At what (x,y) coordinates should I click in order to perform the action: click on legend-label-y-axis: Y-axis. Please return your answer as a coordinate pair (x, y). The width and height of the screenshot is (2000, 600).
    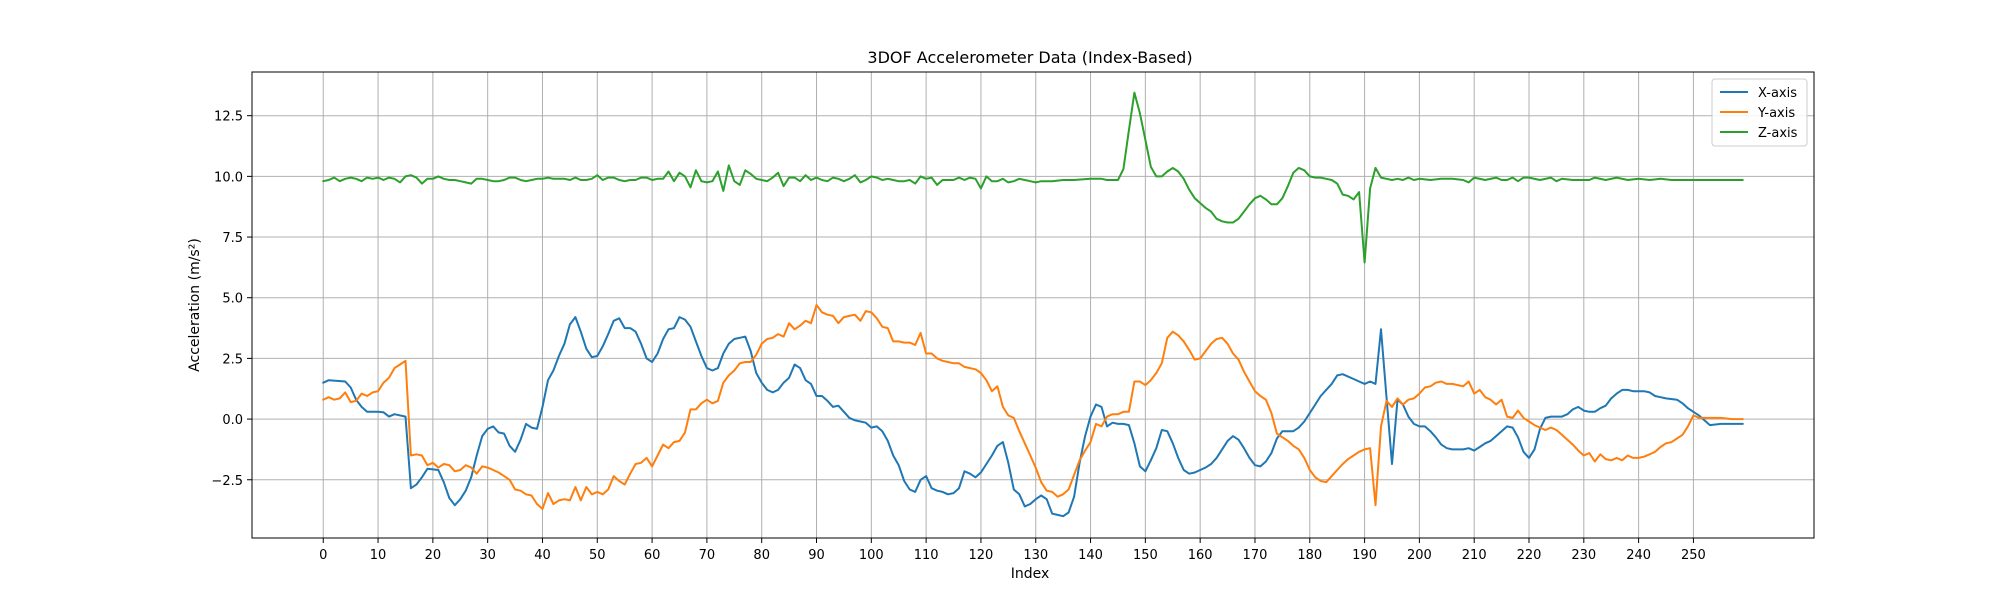
    Looking at the image, I should click on (1776, 113).